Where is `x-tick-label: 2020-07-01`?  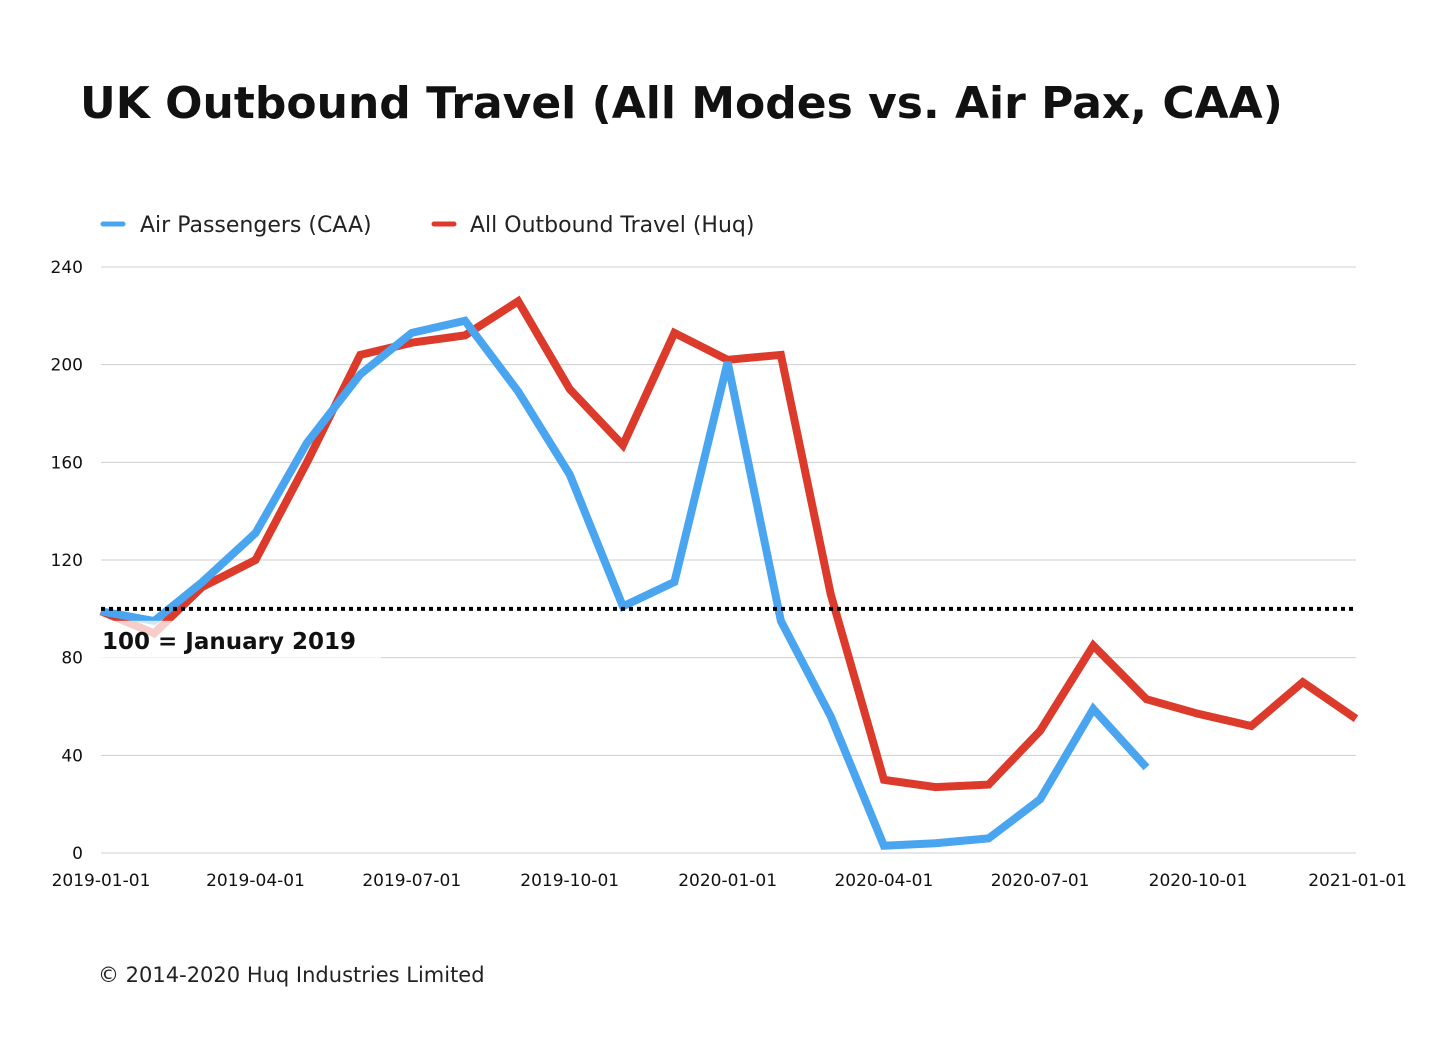 x-tick-label: 2020-07-01 is located at coordinates (1040, 881).